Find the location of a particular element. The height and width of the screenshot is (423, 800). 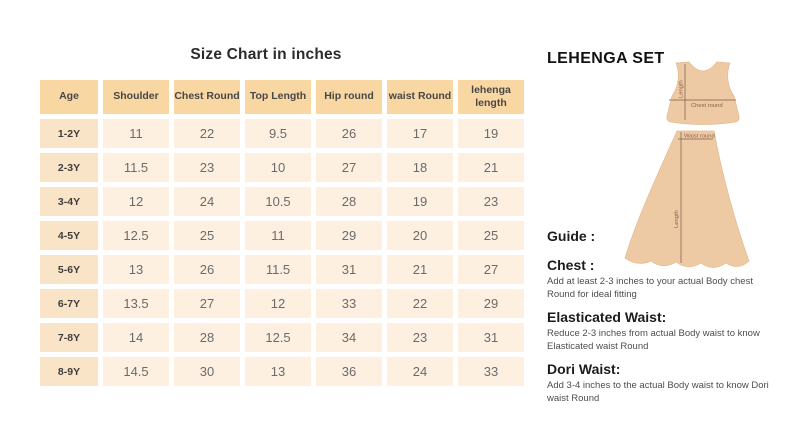

value-cell: 14.5 is located at coordinates (136, 371).